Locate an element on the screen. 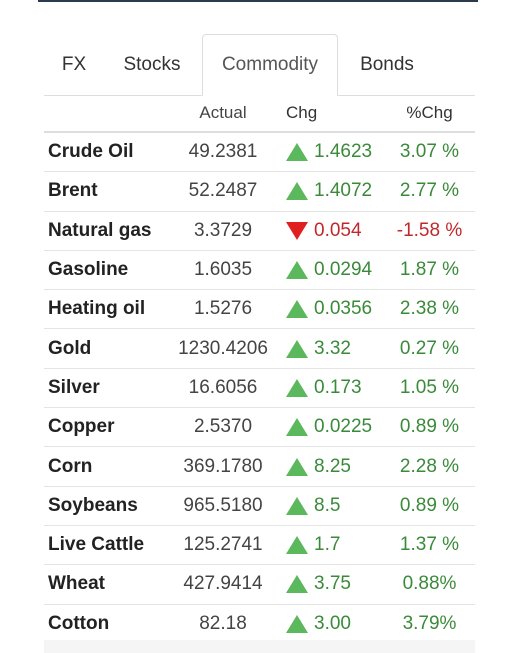  actual-value: 1230.4206 is located at coordinates (223, 348).